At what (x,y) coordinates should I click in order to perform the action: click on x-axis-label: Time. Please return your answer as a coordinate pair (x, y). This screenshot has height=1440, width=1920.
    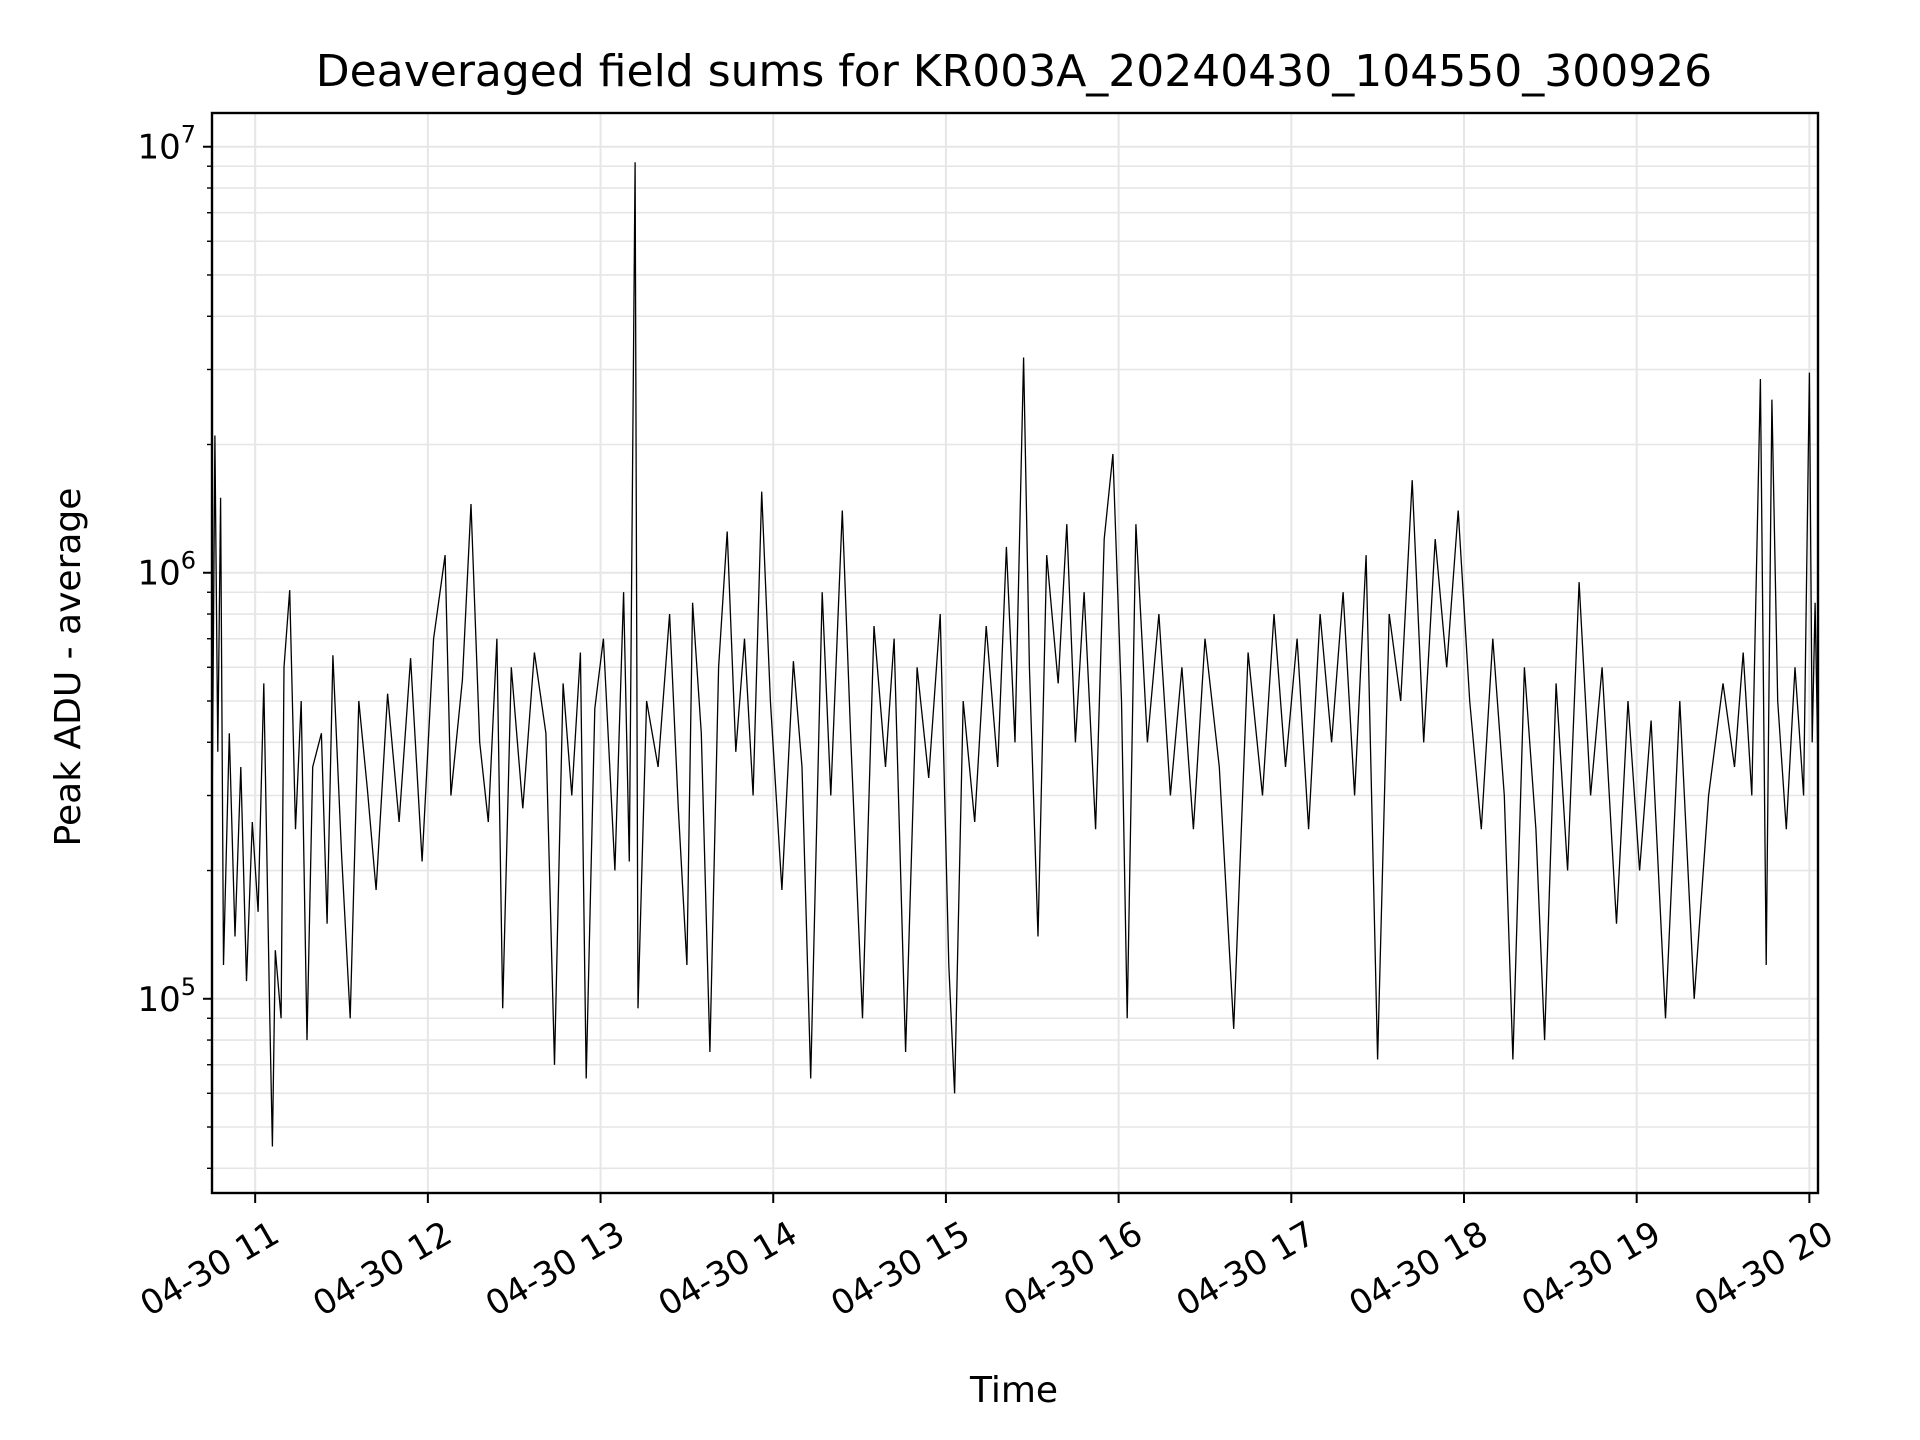
    Looking at the image, I should click on (1013, 1390).